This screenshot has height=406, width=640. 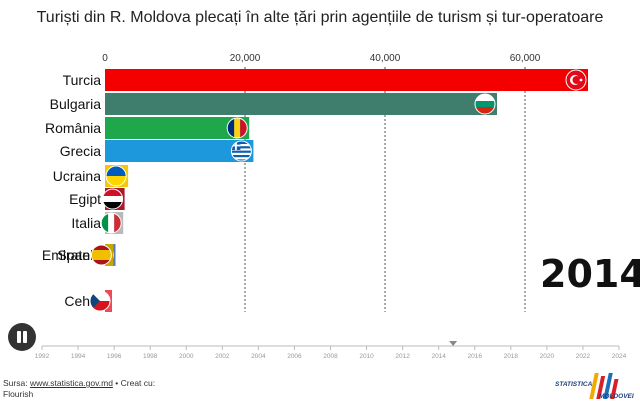 I want to click on timeline-tick-label: 2020, so click(x=547, y=356).